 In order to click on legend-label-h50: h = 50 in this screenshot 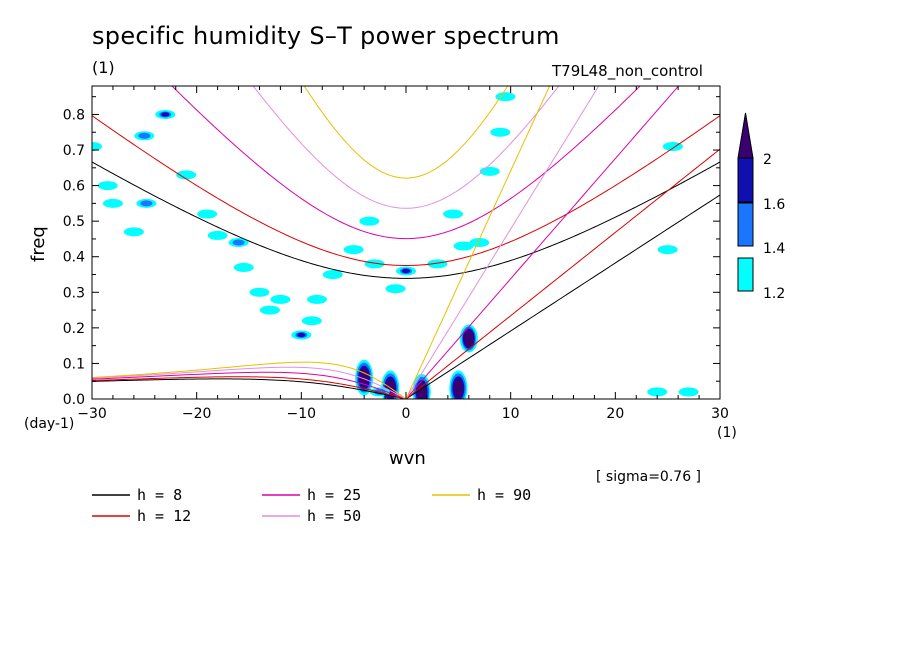, I will do `click(334, 516)`.